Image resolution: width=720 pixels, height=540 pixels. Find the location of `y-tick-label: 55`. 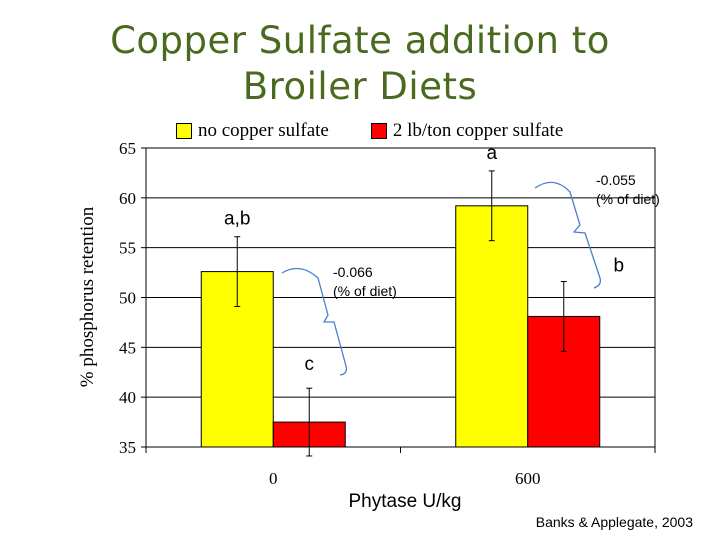

y-tick-label: 55 is located at coordinates (127, 248).